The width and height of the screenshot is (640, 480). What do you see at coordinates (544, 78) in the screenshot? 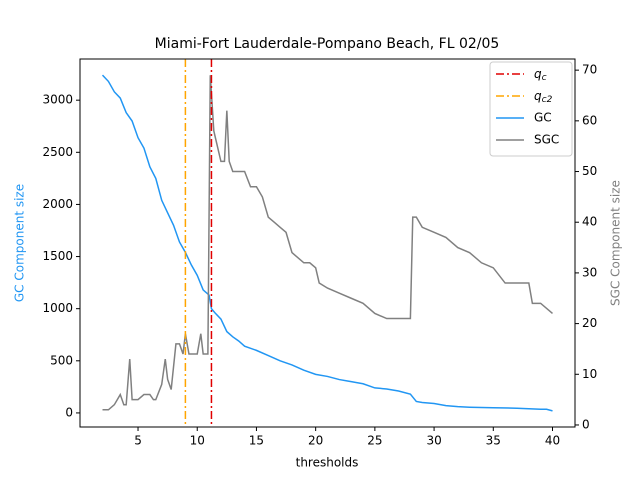
I see `legend-label-sub: c` at bounding box center [544, 78].